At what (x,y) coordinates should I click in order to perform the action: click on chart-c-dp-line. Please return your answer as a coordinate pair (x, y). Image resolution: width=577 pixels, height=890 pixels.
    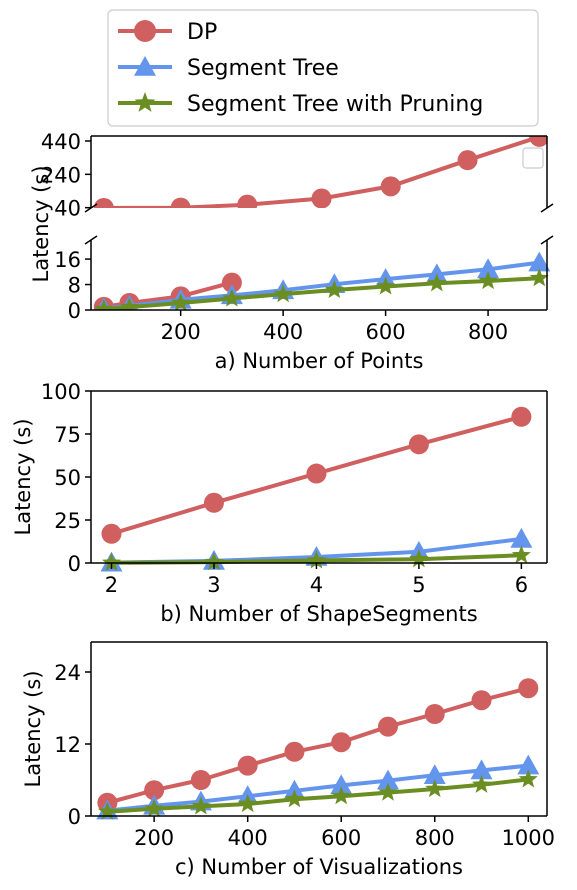
    Looking at the image, I should click on (317, 745).